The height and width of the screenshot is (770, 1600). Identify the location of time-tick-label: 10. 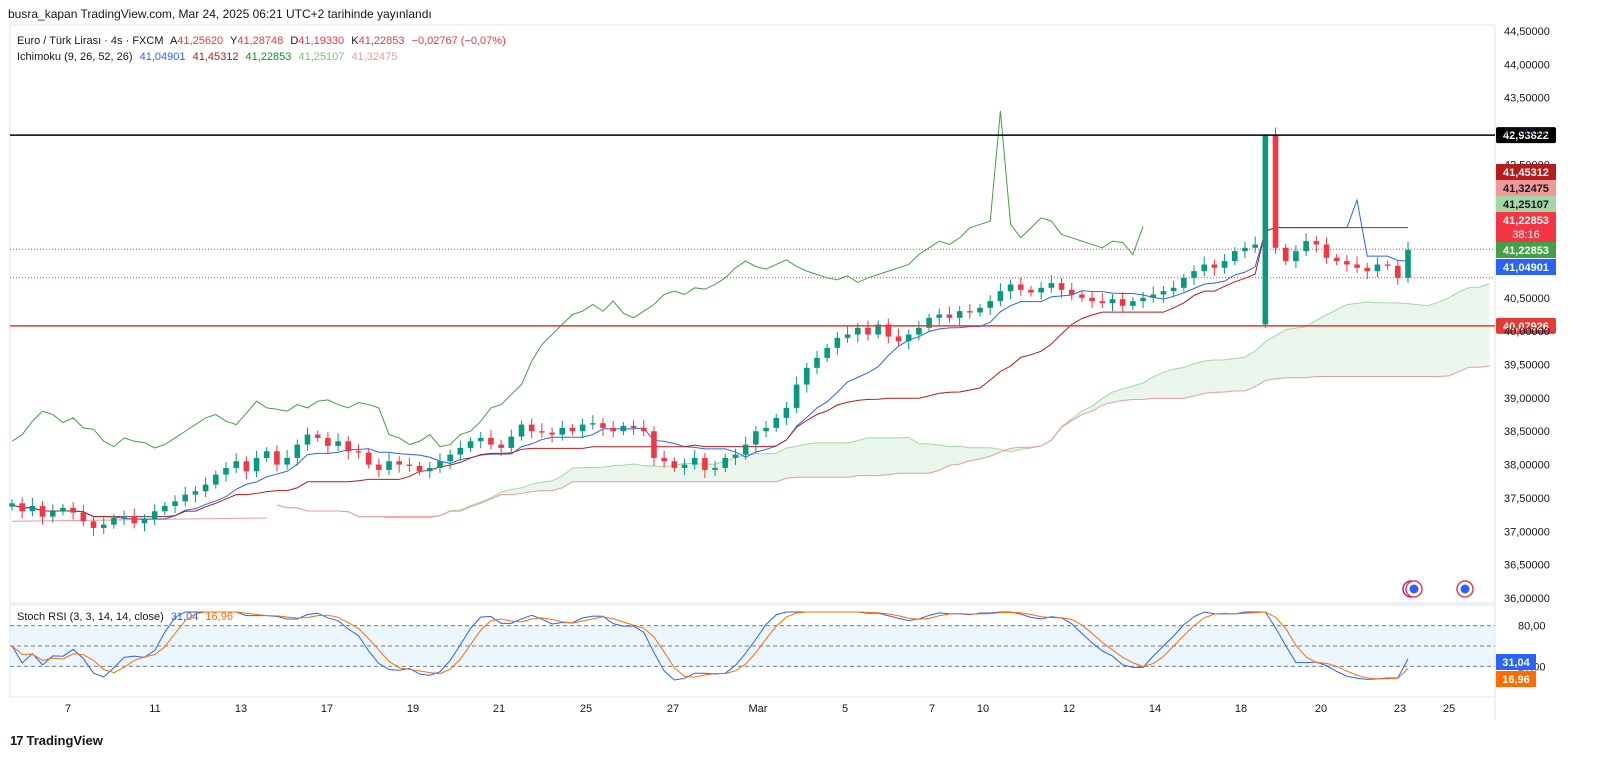
(983, 709).